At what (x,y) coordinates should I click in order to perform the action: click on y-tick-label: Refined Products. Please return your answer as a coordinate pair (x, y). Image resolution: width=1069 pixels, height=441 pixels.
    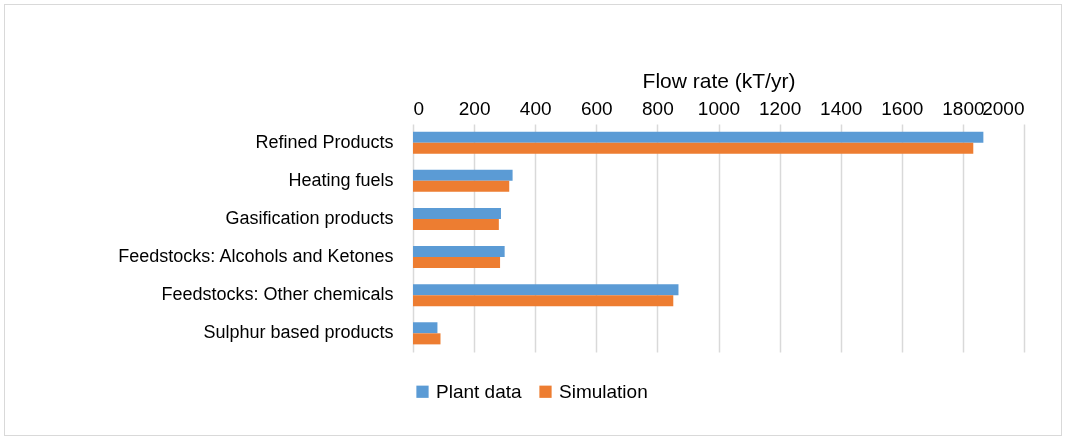
    Looking at the image, I should click on (324, 141).